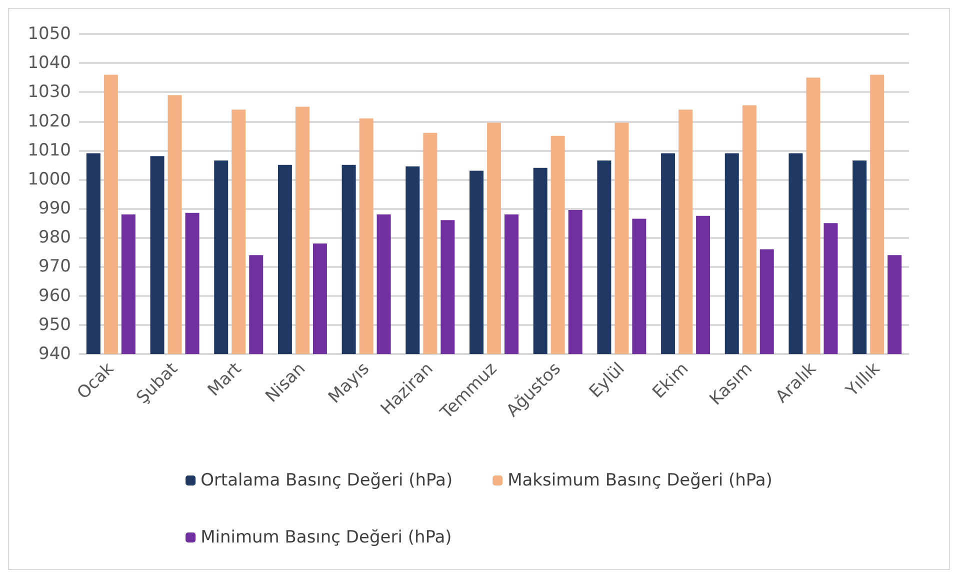 The width and height of the screenshot is (959, 580). What do you see at coordinates (54, 266) in the screenshot?
I see `y-tick-label: 970` at bounding box center [54, 266].